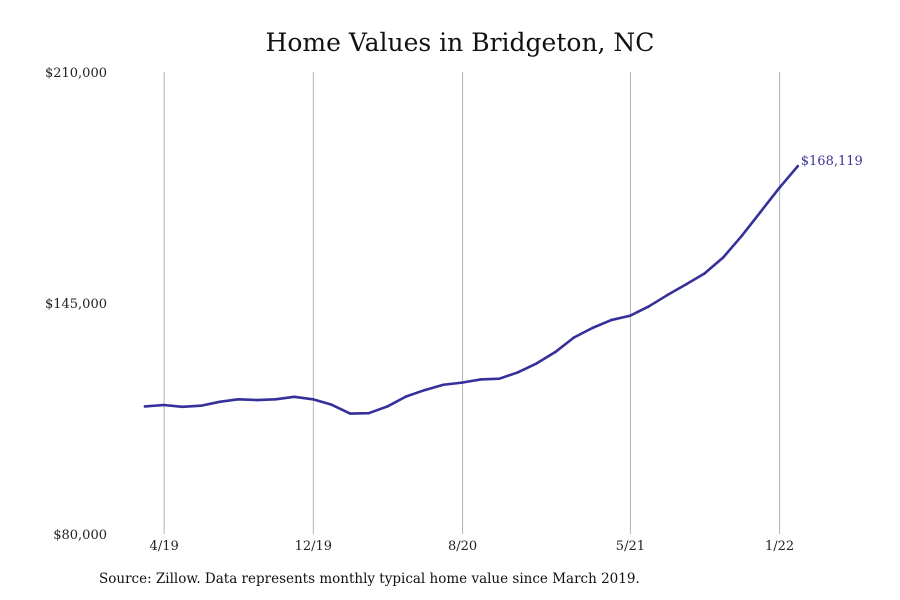 The width and height of the screenshot is (900, 600). I want to click on x-tick-label: 8/20, so click(462, 546).